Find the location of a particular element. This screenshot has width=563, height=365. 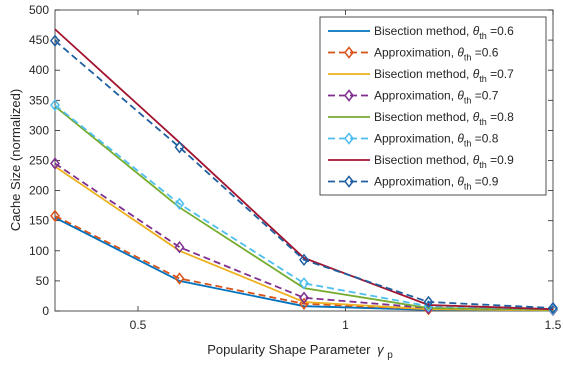

y-tick-label: 350 is located at coordinates (39, 100).